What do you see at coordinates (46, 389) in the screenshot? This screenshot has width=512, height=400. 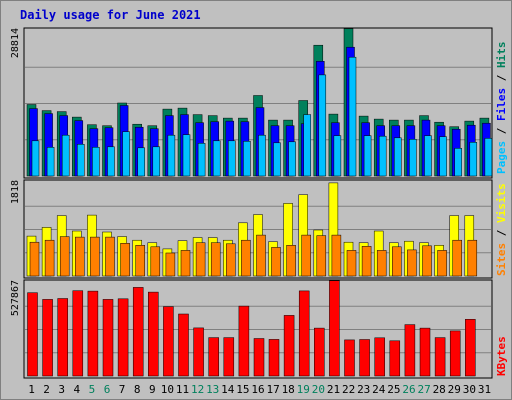 I see `x-tick-day-2: 2` at bounding box center [46, 389].